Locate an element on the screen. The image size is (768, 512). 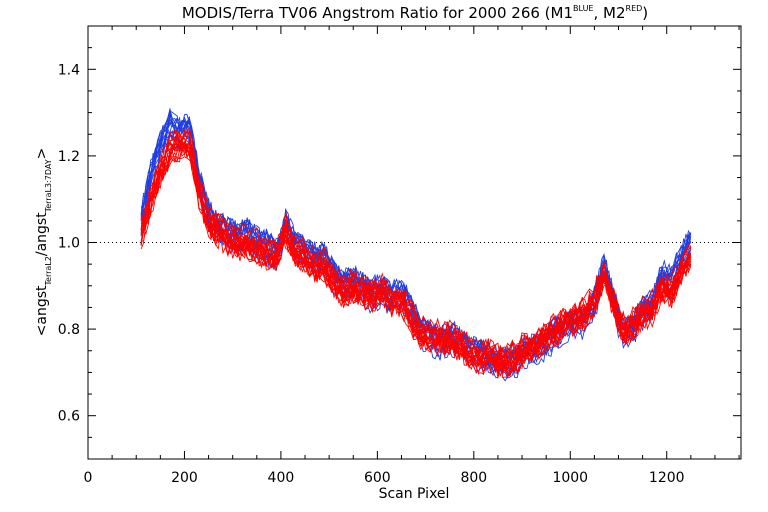
y-tick-label: 1.2 is located at coordinates (69, 157).